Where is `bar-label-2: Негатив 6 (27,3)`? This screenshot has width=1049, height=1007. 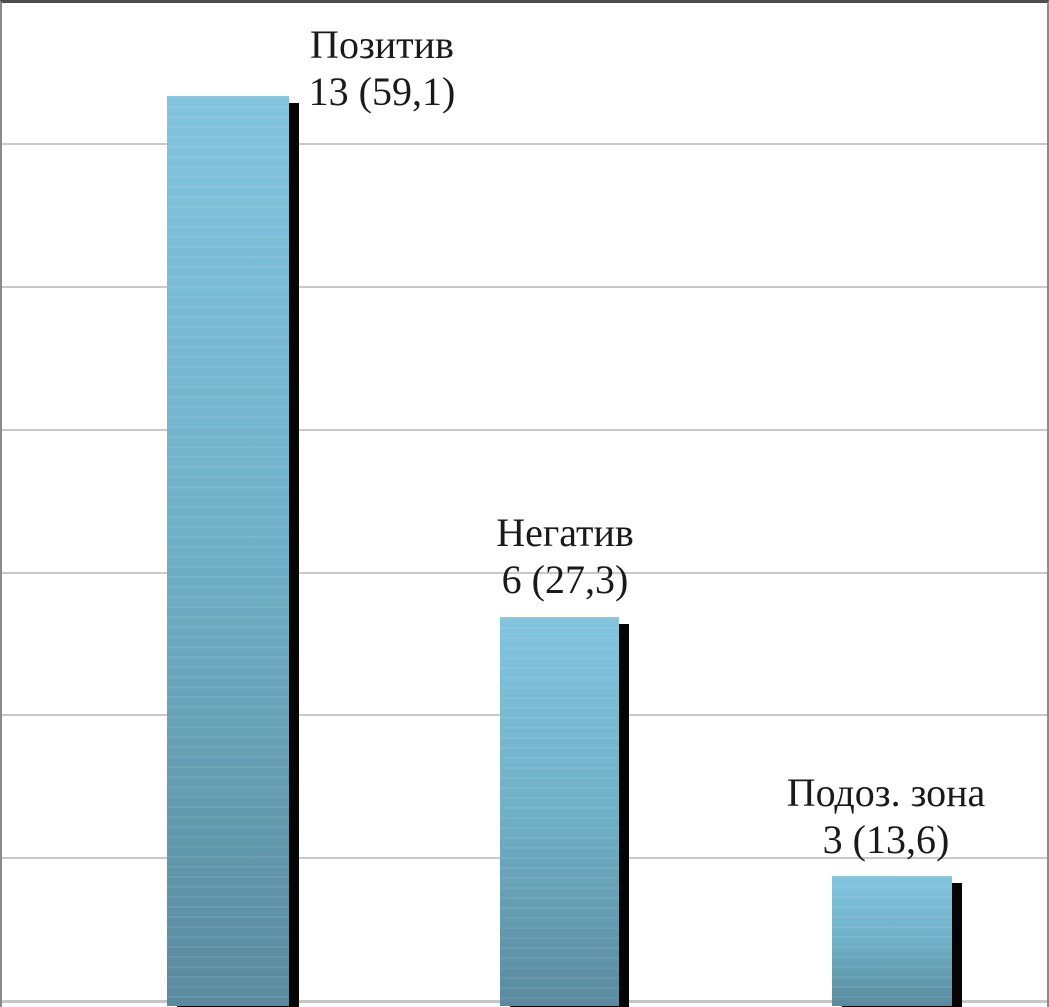 bar-label-2: Негатив 6 (27,3) is located at coordinates (565, 556).